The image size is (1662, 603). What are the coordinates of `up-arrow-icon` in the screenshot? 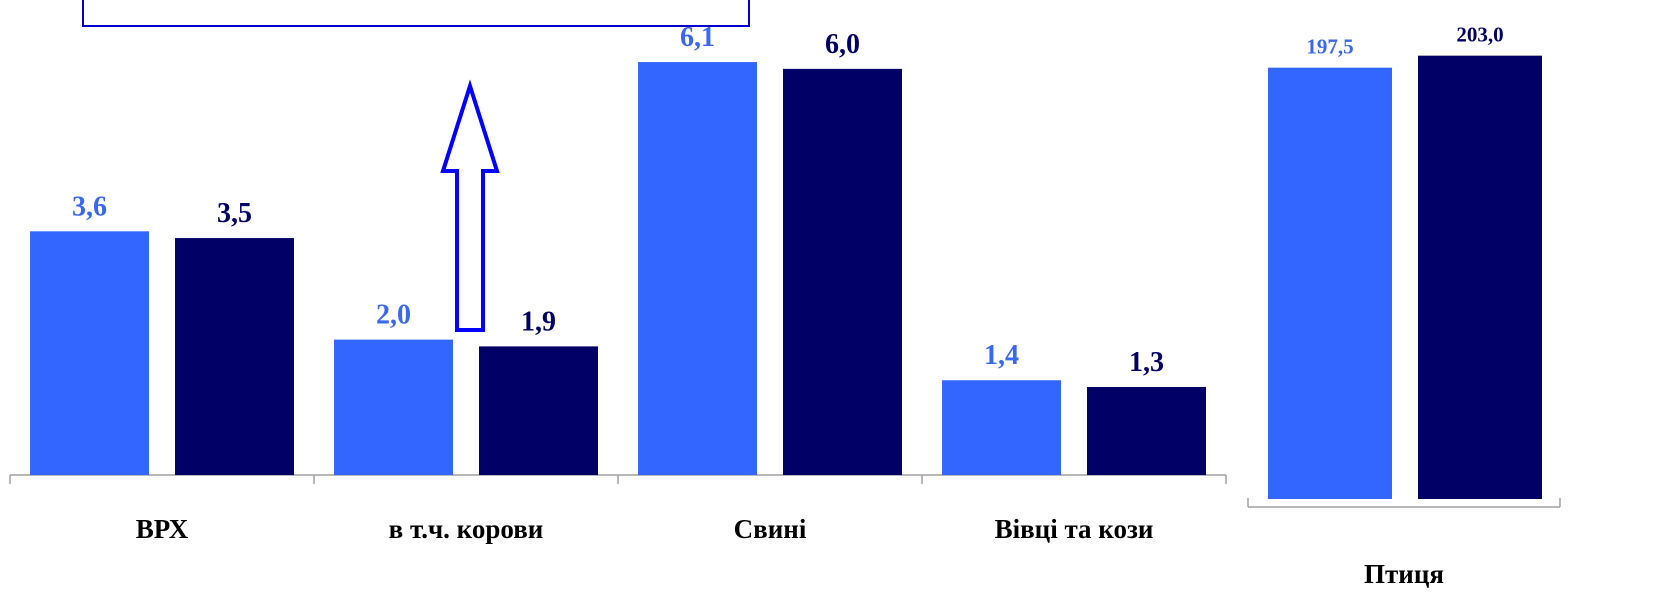 It's located at (470, 205).